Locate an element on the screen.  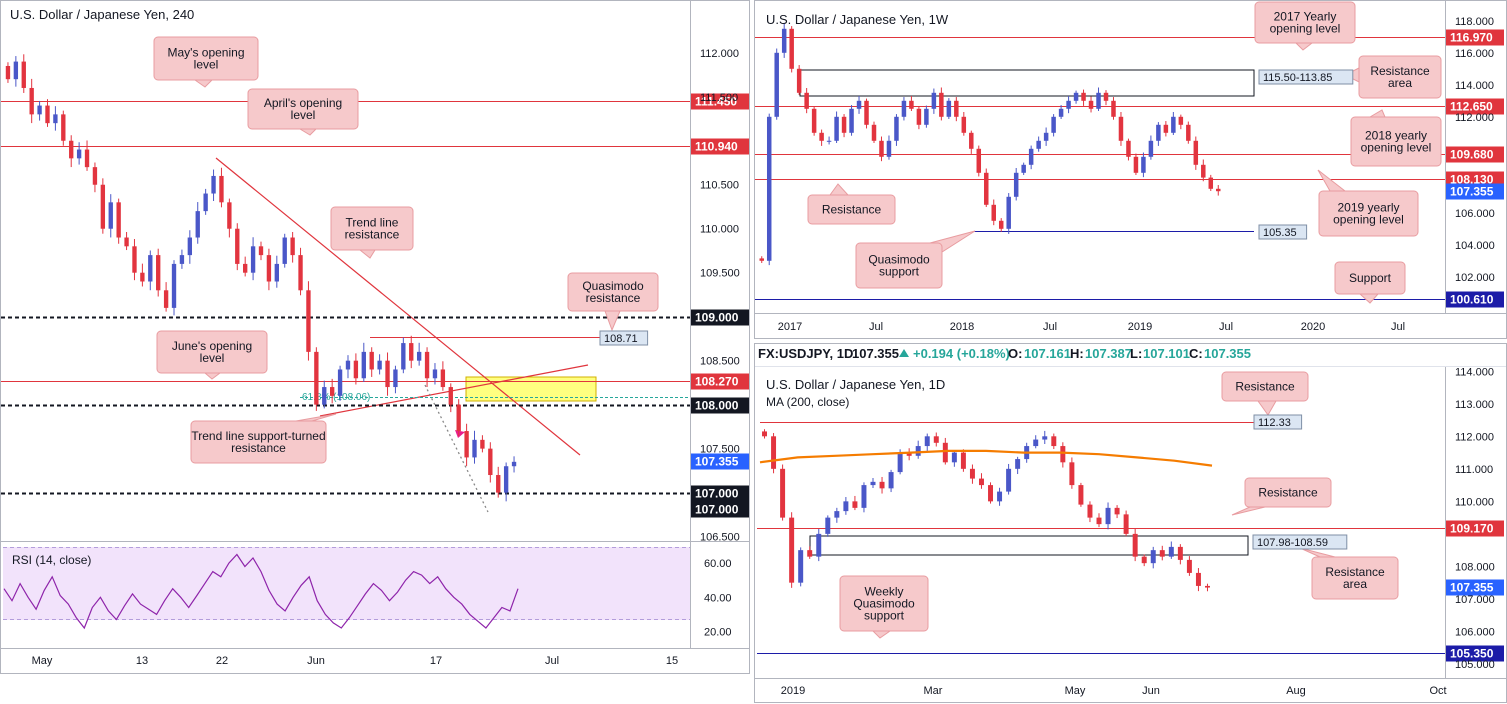
daily-y-tick: 114.000 is located at coordinates (1474, 372).